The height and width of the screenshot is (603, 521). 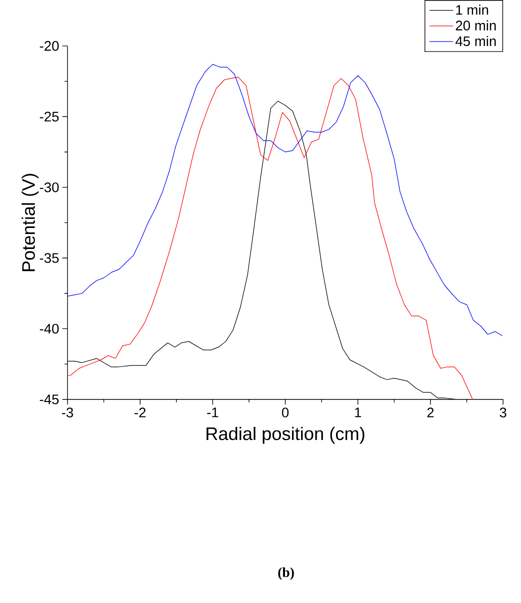 What do you see at coordinates (212, 413) in the screenshot?
I see `x-tick-label: -1` at bounding box center [212, 413].